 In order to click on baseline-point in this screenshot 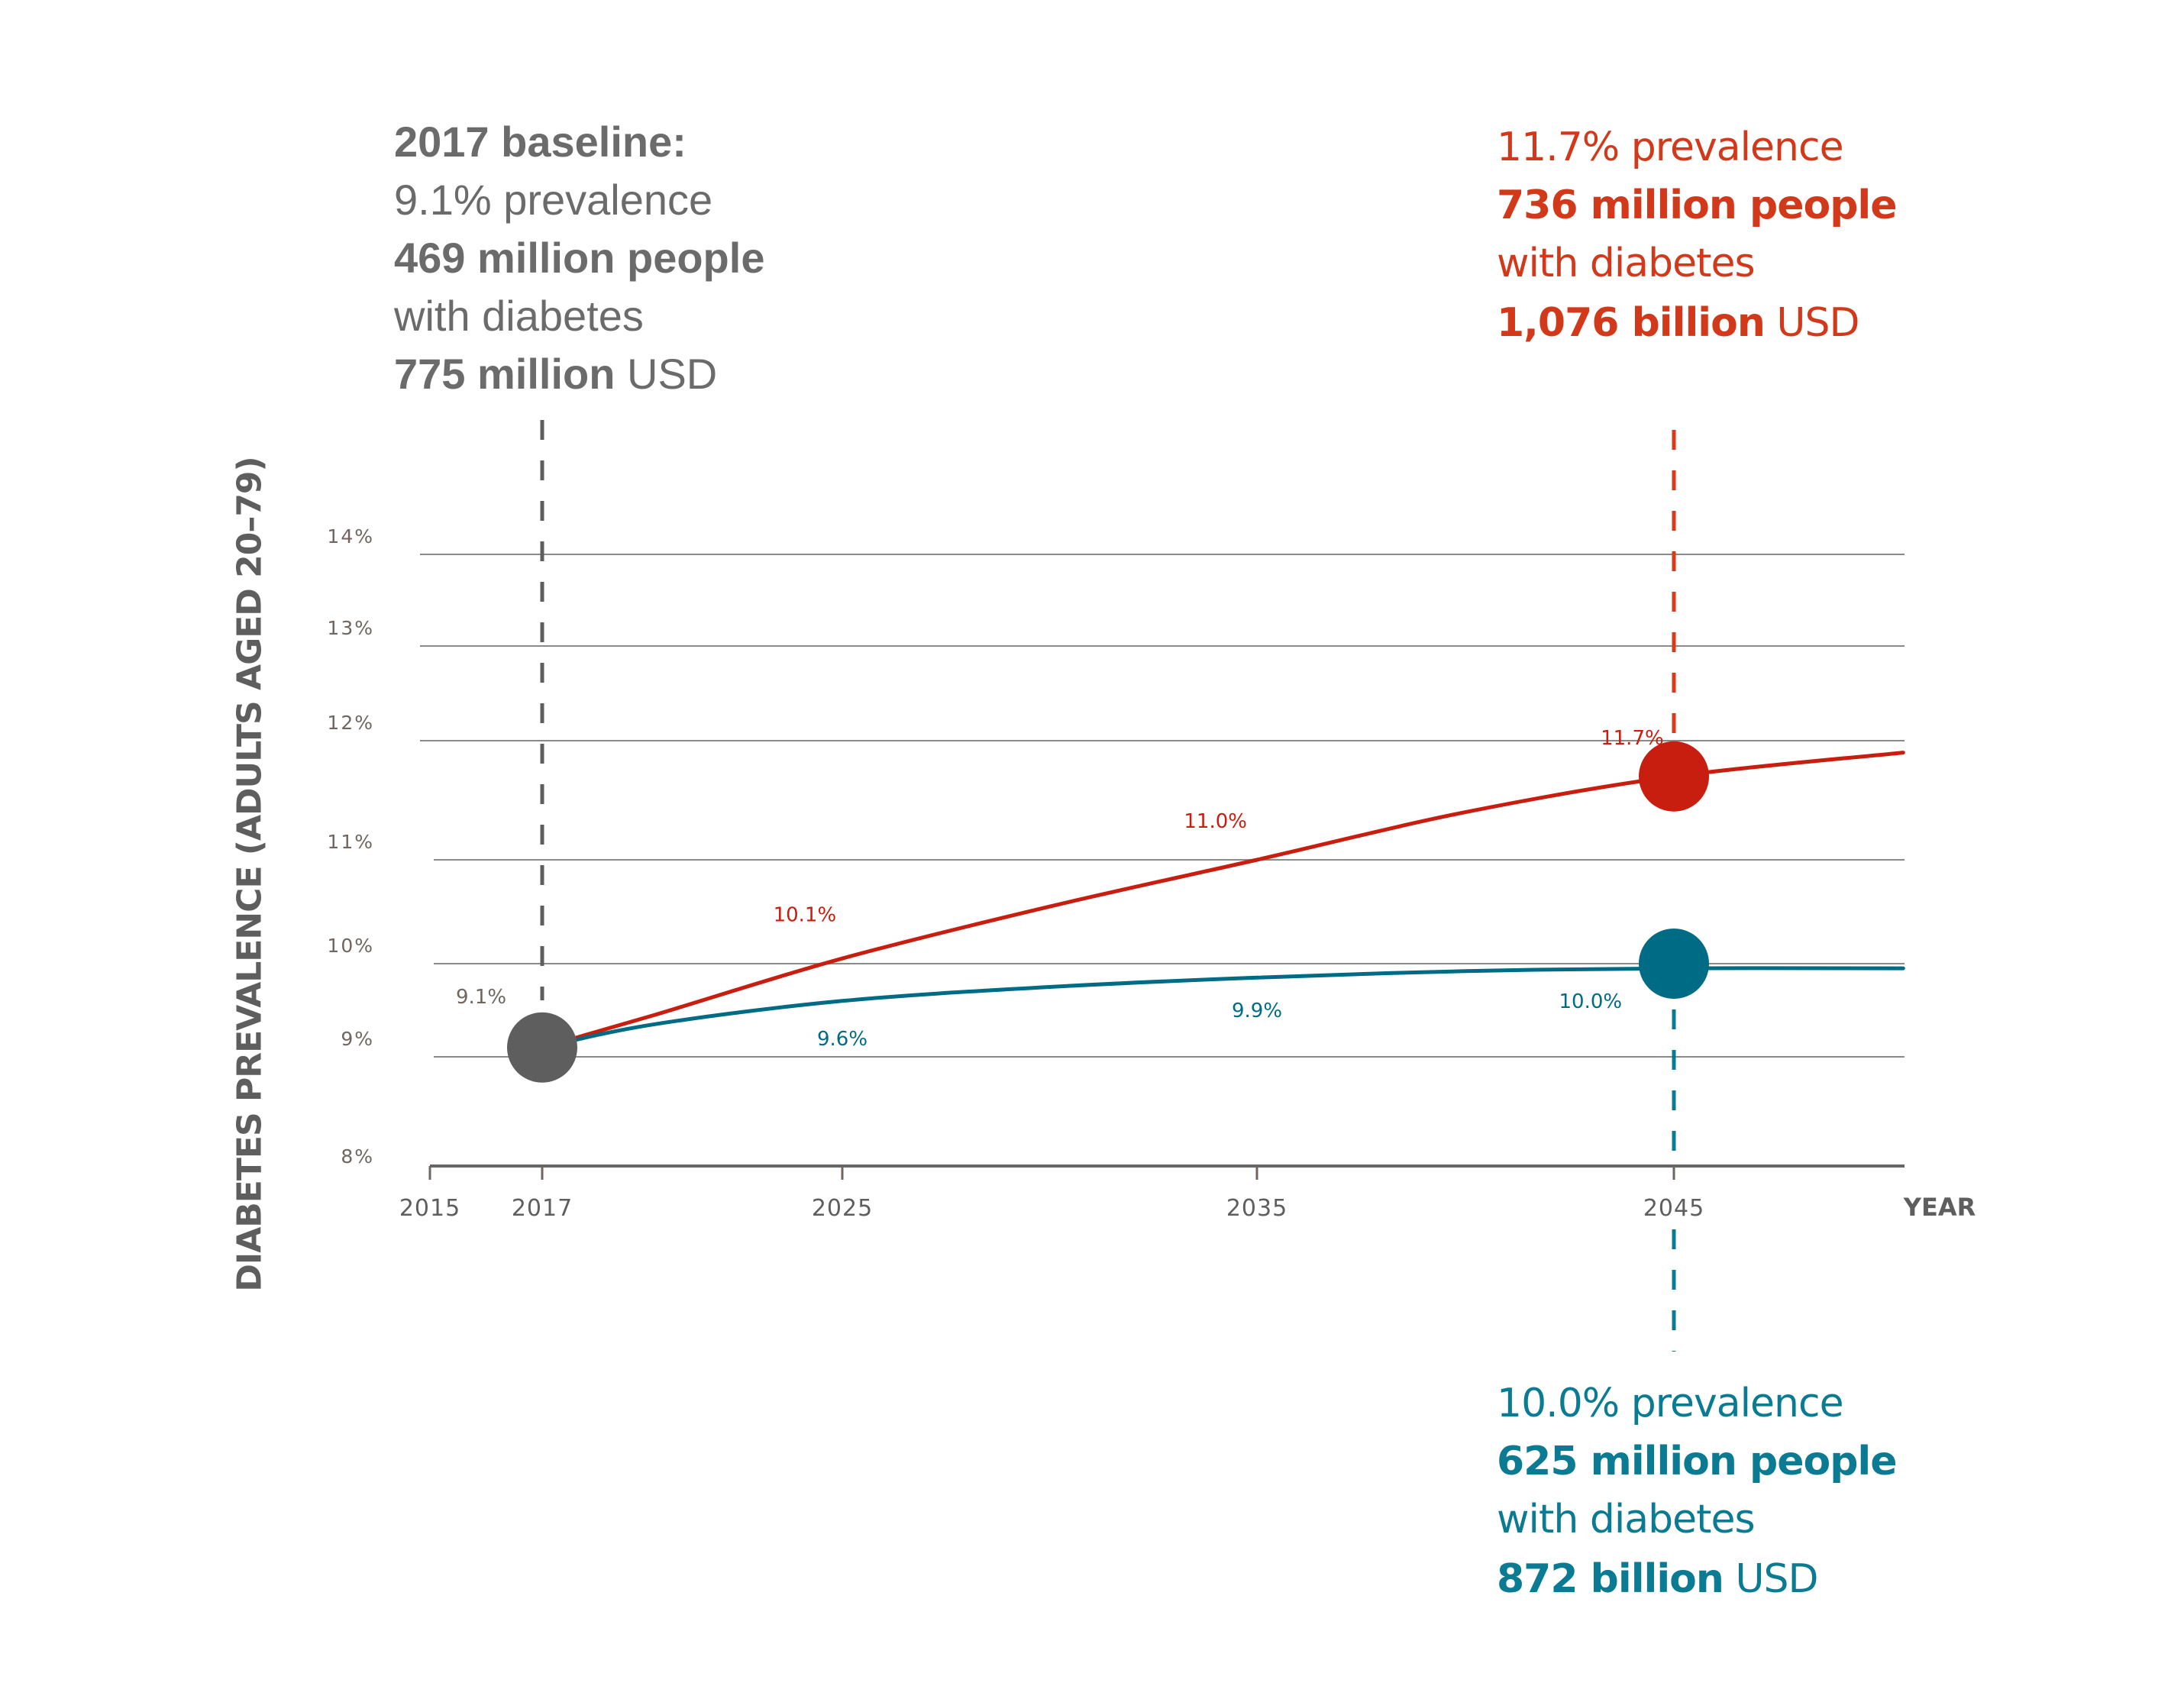, I will do `click(542, 1047)`.